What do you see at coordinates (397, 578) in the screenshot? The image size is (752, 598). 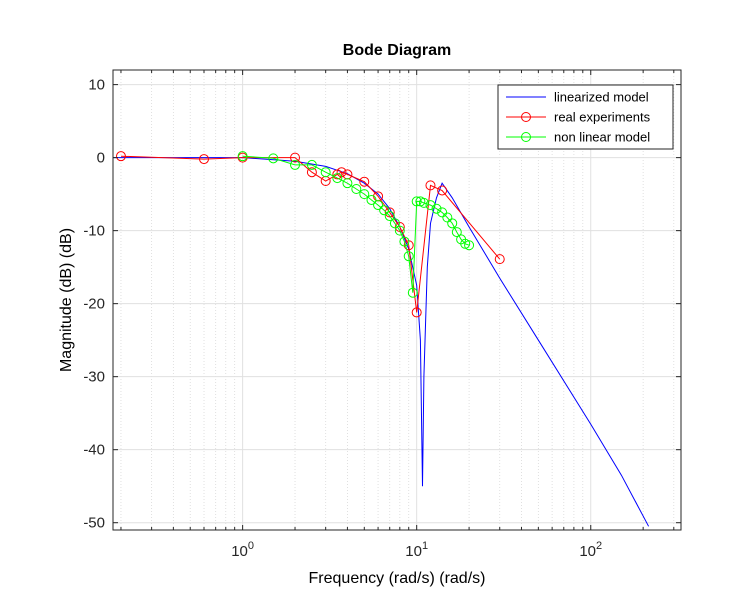 I see `x-axis-title: Frequency (rad/s) (rad/s)` at bounding box center [397, 578].